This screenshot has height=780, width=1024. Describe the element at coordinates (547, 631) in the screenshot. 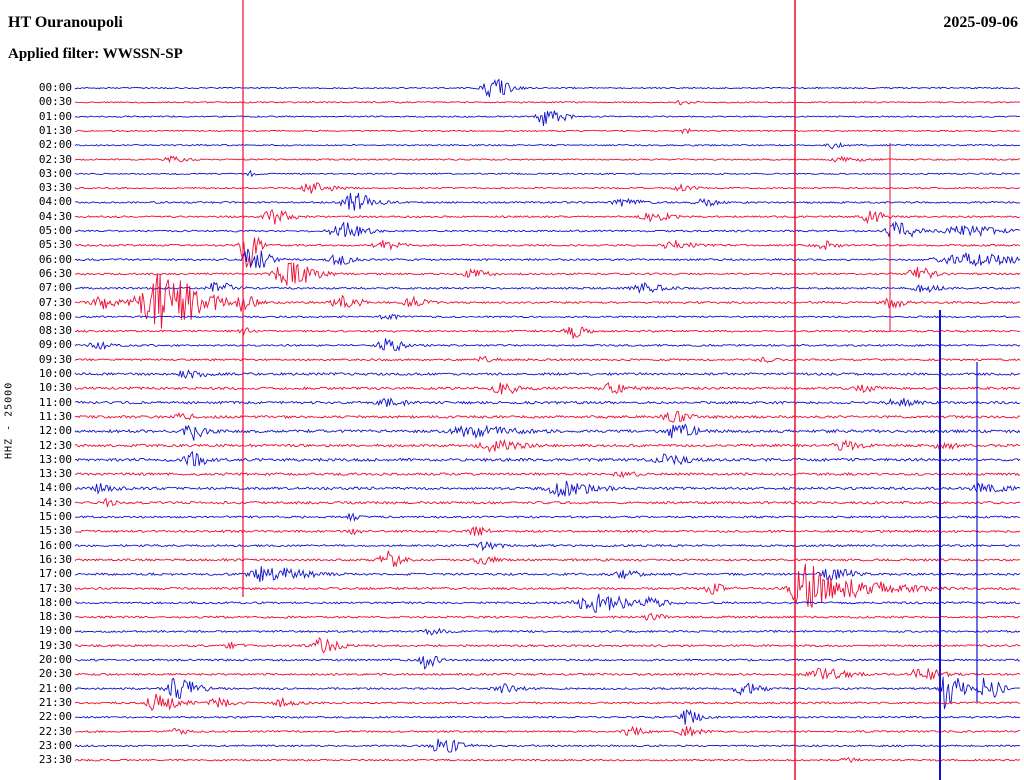

I see `seismogram-trace-1900` at that location.